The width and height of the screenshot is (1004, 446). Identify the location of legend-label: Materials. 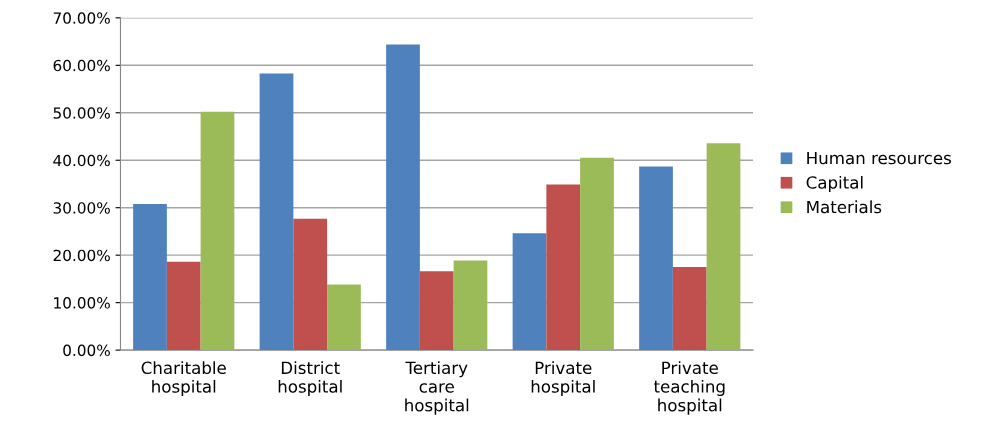
(844, 207).